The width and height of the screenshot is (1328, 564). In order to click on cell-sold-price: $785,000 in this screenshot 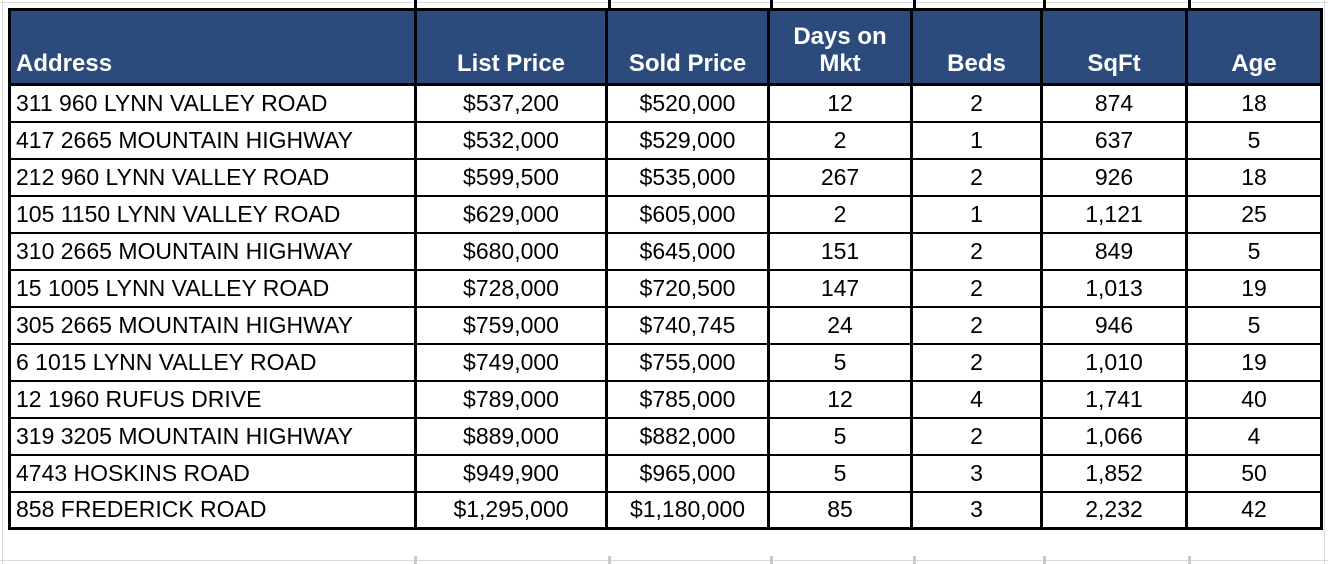, I will do `click(687, 399)`.